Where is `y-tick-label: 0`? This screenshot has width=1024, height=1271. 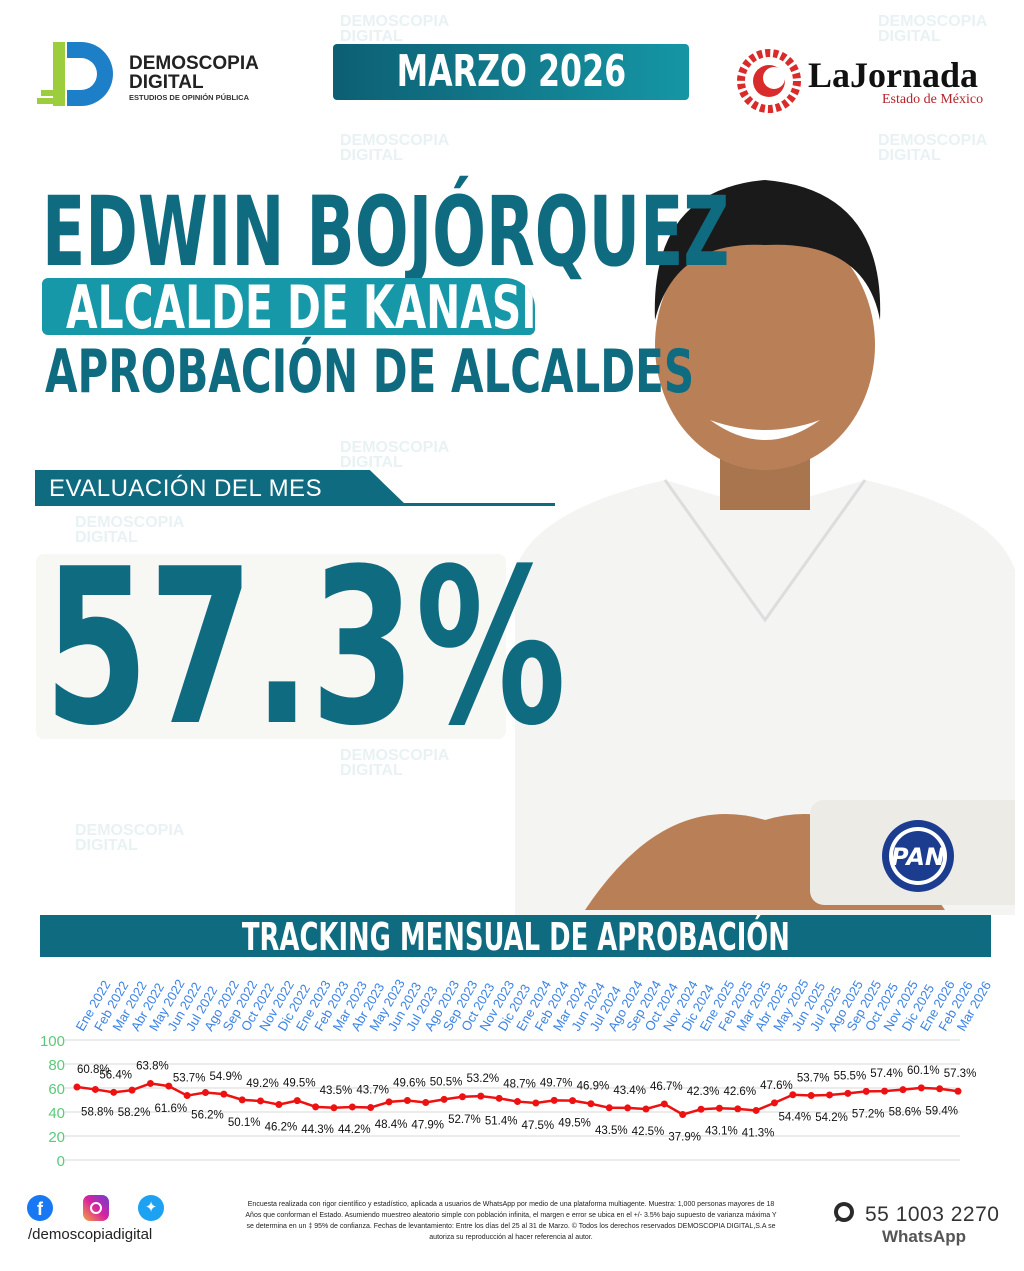
y-tick-label: 0 is located at coordinates (61, 1161).